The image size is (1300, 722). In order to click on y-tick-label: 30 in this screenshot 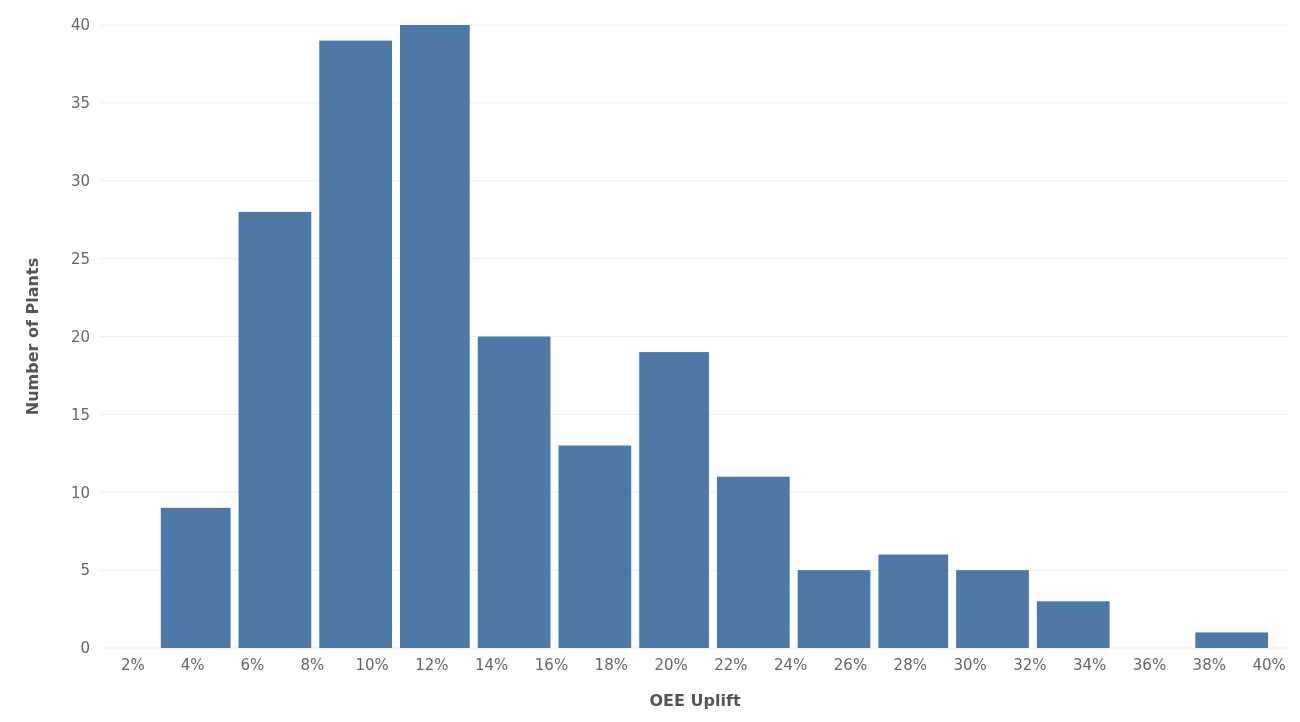, I will do `click(80, 181)`.